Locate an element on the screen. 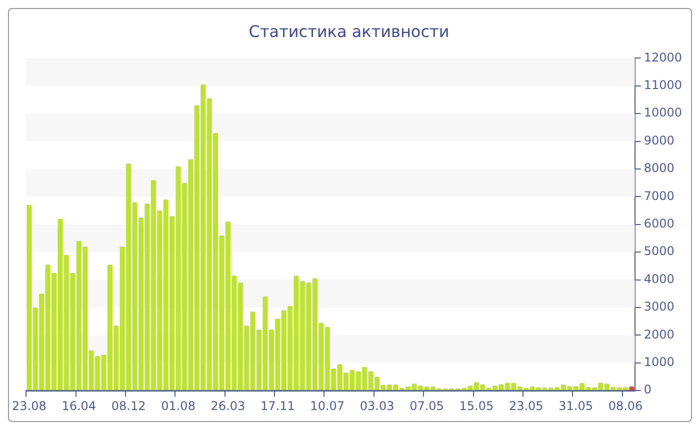 Image resolution: width=700 pixels, height=430 pixels. y-tick-label: 8000 is located at coordinates (659, 168).